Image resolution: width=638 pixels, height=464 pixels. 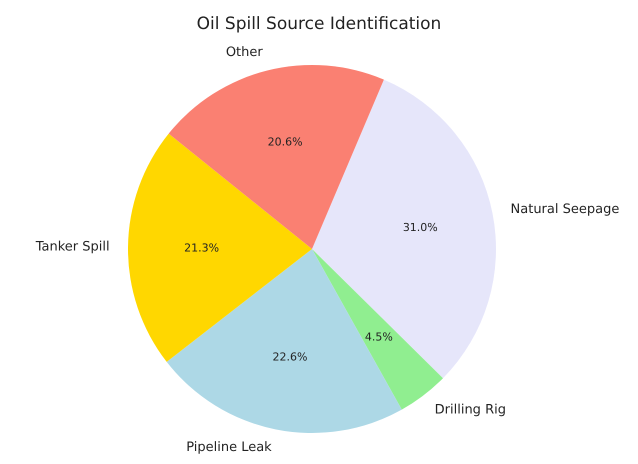 What do you see at coordinates (285, 141) in the screenshot?
I see `data-label: 20.6%` at bounding box center [285, 141].